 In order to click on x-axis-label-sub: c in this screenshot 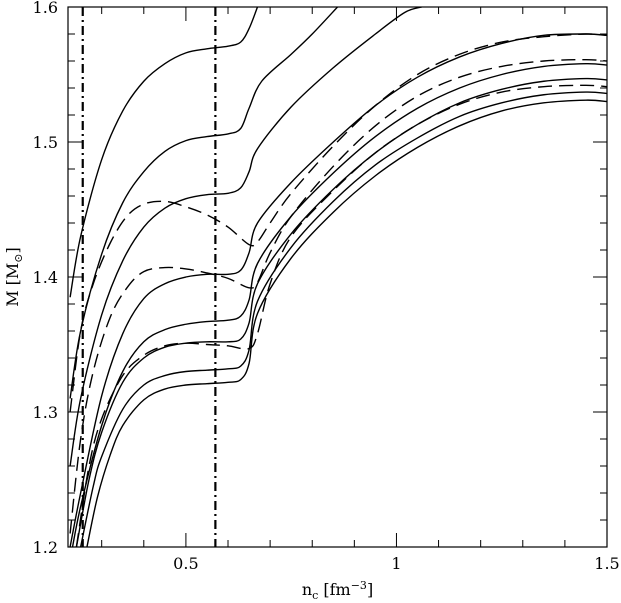, I will do `click(315, 595)`.